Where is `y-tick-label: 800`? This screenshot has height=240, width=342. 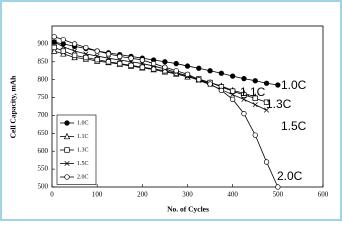 y-tick-label: 800 is located at coordinates (43, 79).